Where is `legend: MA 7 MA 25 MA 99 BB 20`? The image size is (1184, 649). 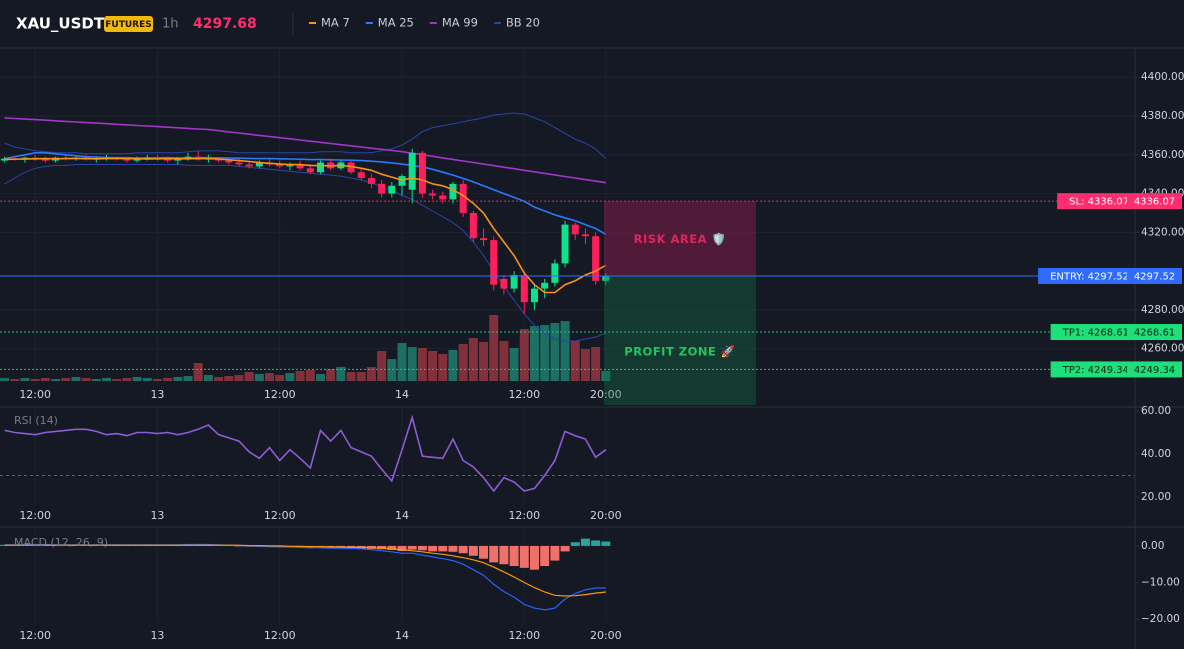 legend: MA 7 MA 25 MA 99 BB 20 is located at coordinates (424, 23).